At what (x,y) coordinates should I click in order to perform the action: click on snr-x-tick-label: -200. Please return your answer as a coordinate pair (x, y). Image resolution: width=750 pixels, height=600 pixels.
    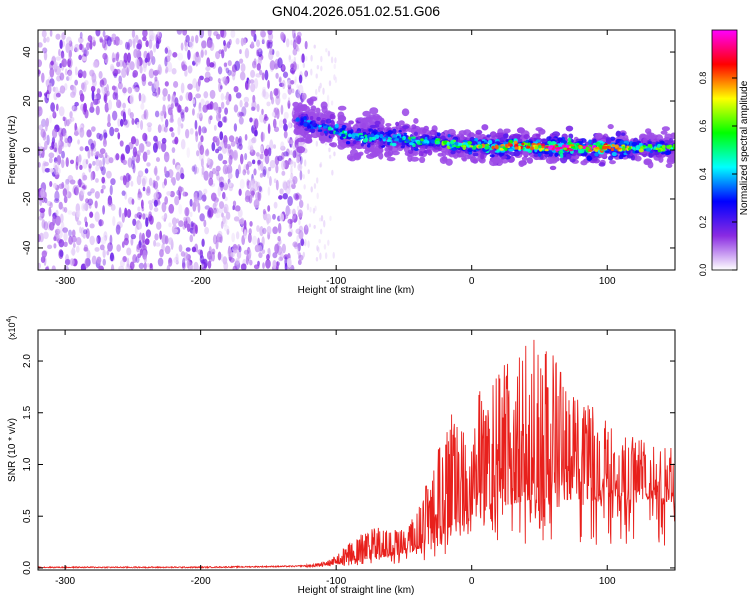
    Looking at the image, I should click on (201, 581).